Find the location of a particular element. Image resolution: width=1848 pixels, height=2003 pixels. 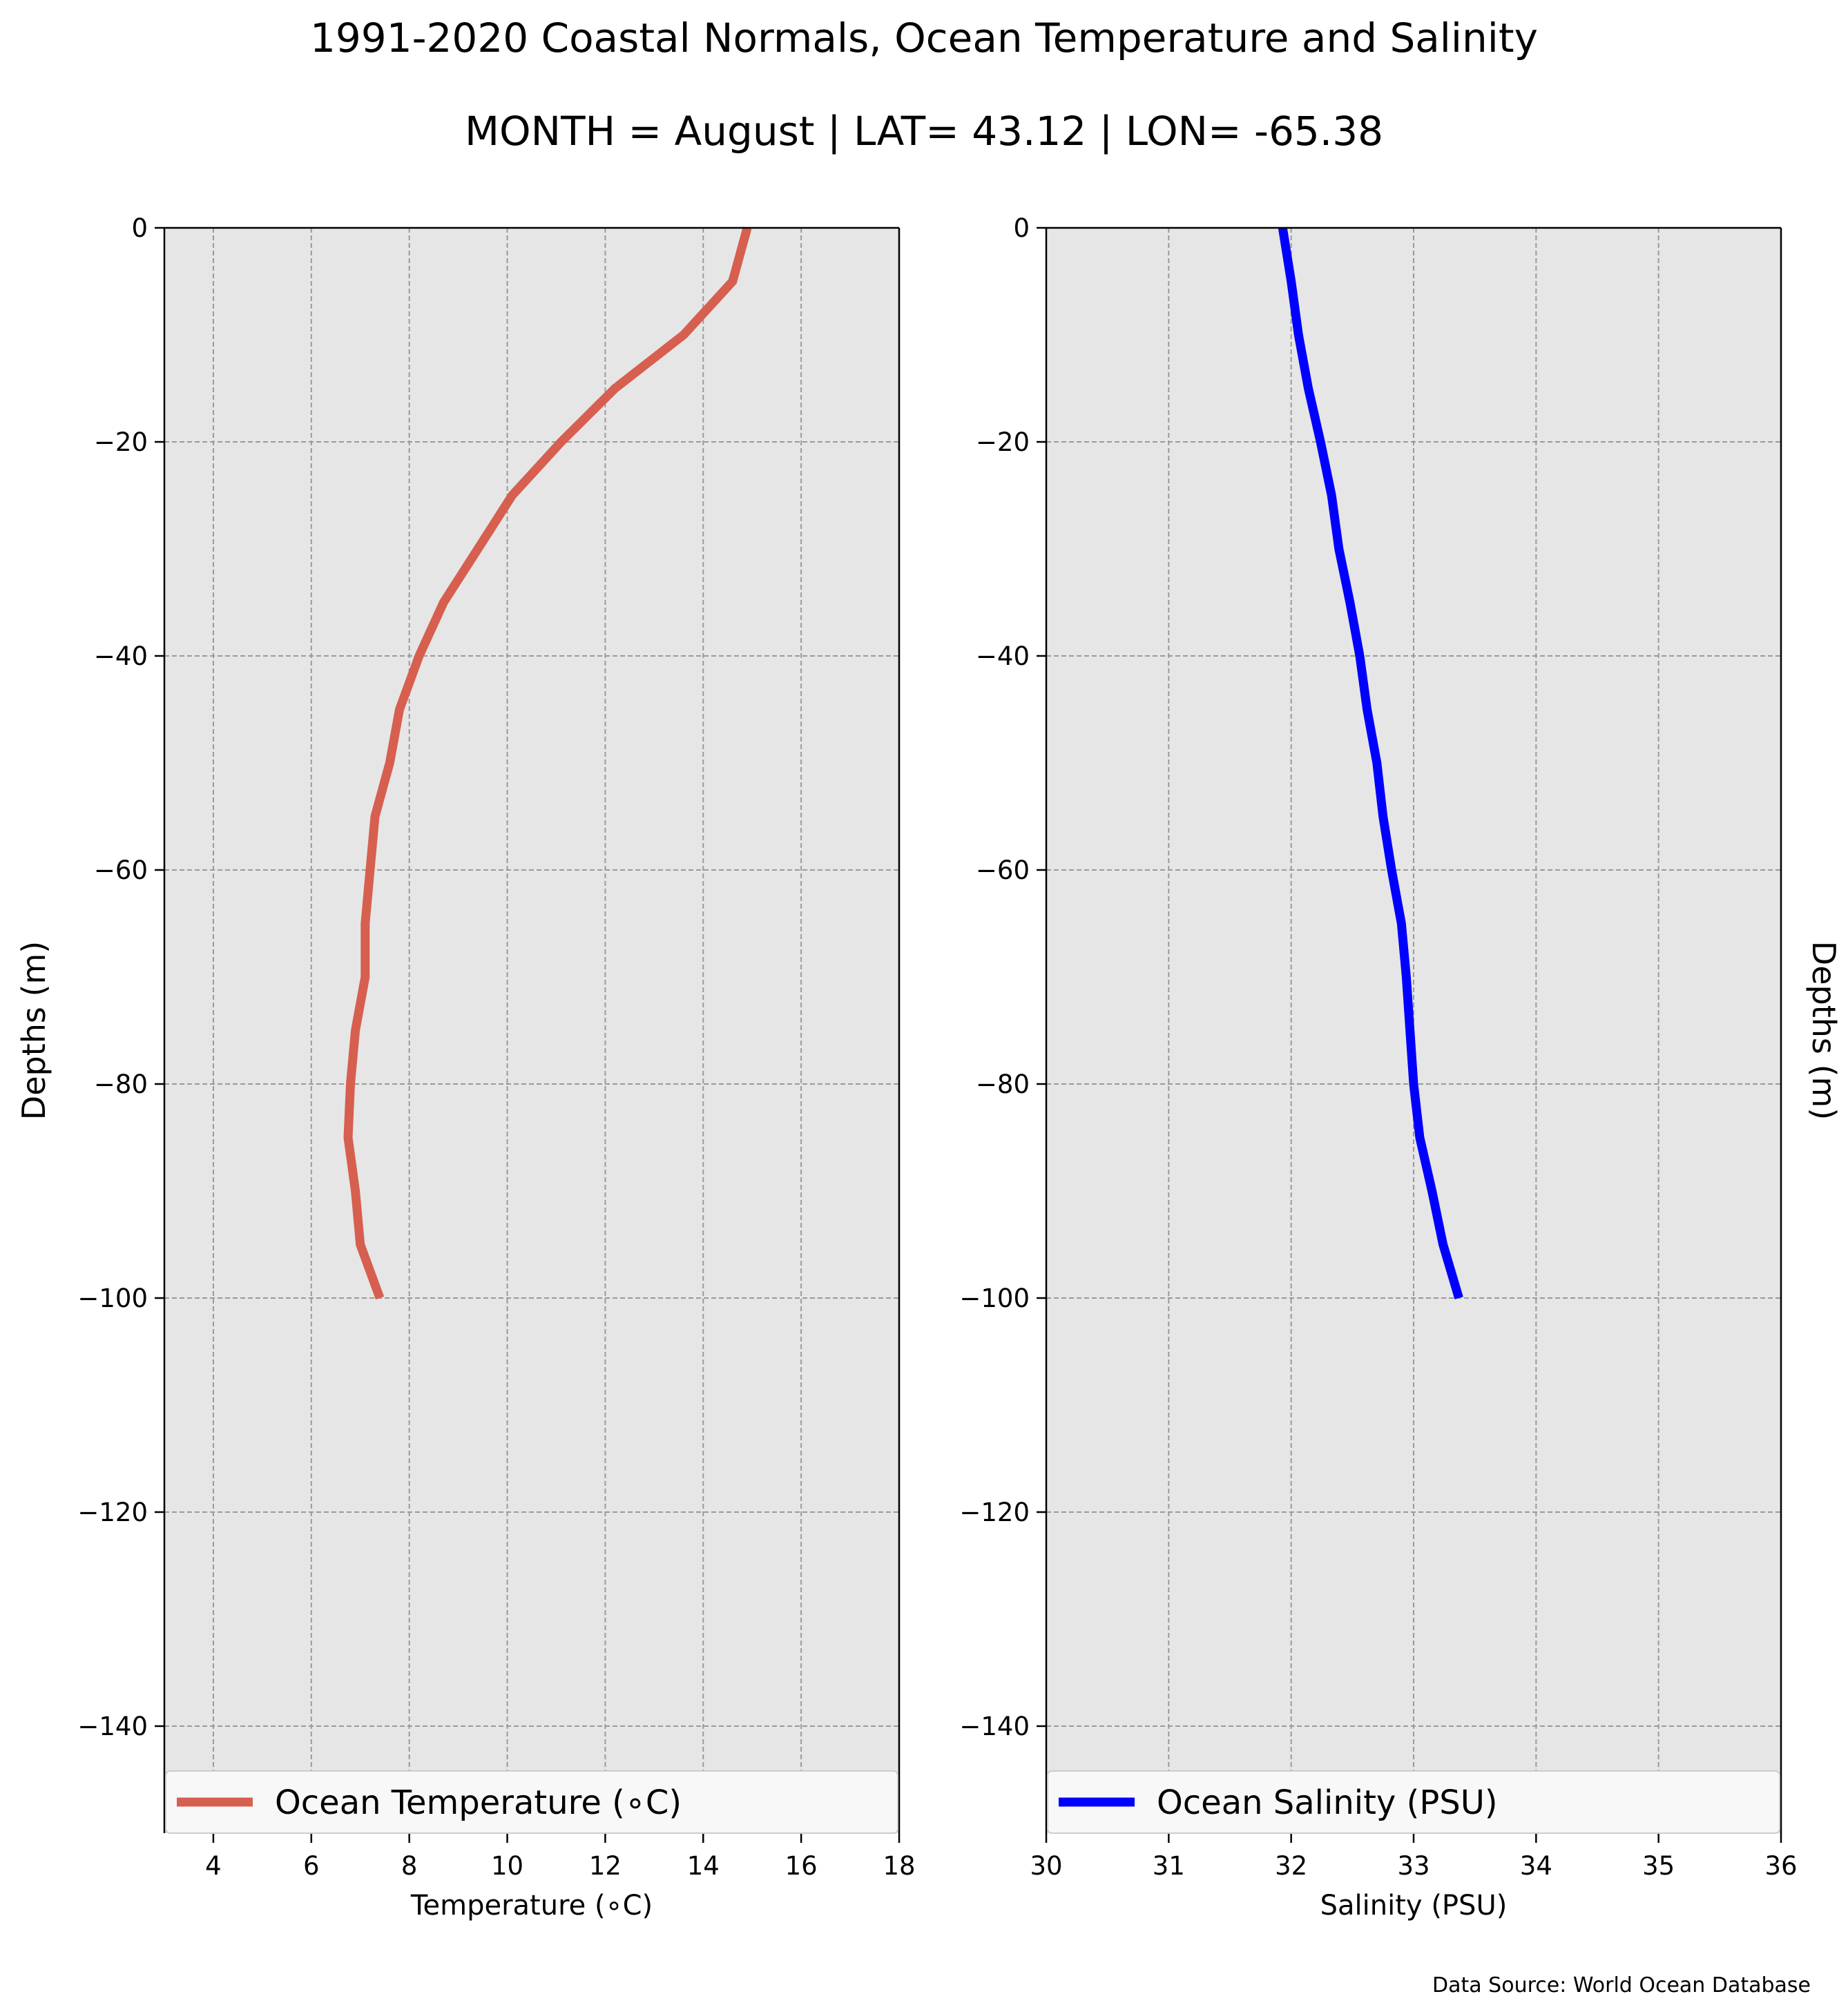

salinity-y-tick-label: −40 is located at coordinates (1003, 656).